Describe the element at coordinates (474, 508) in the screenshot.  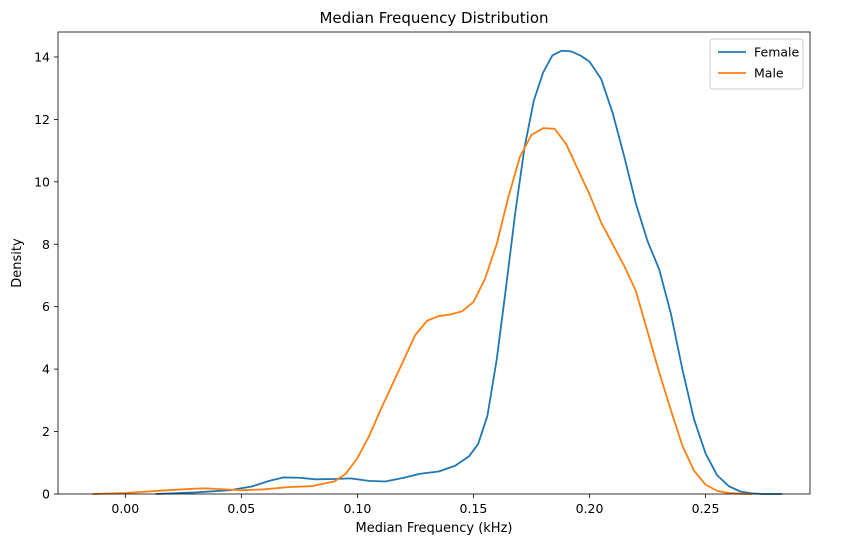
I see `x-tick-label: 0.15` at that location.